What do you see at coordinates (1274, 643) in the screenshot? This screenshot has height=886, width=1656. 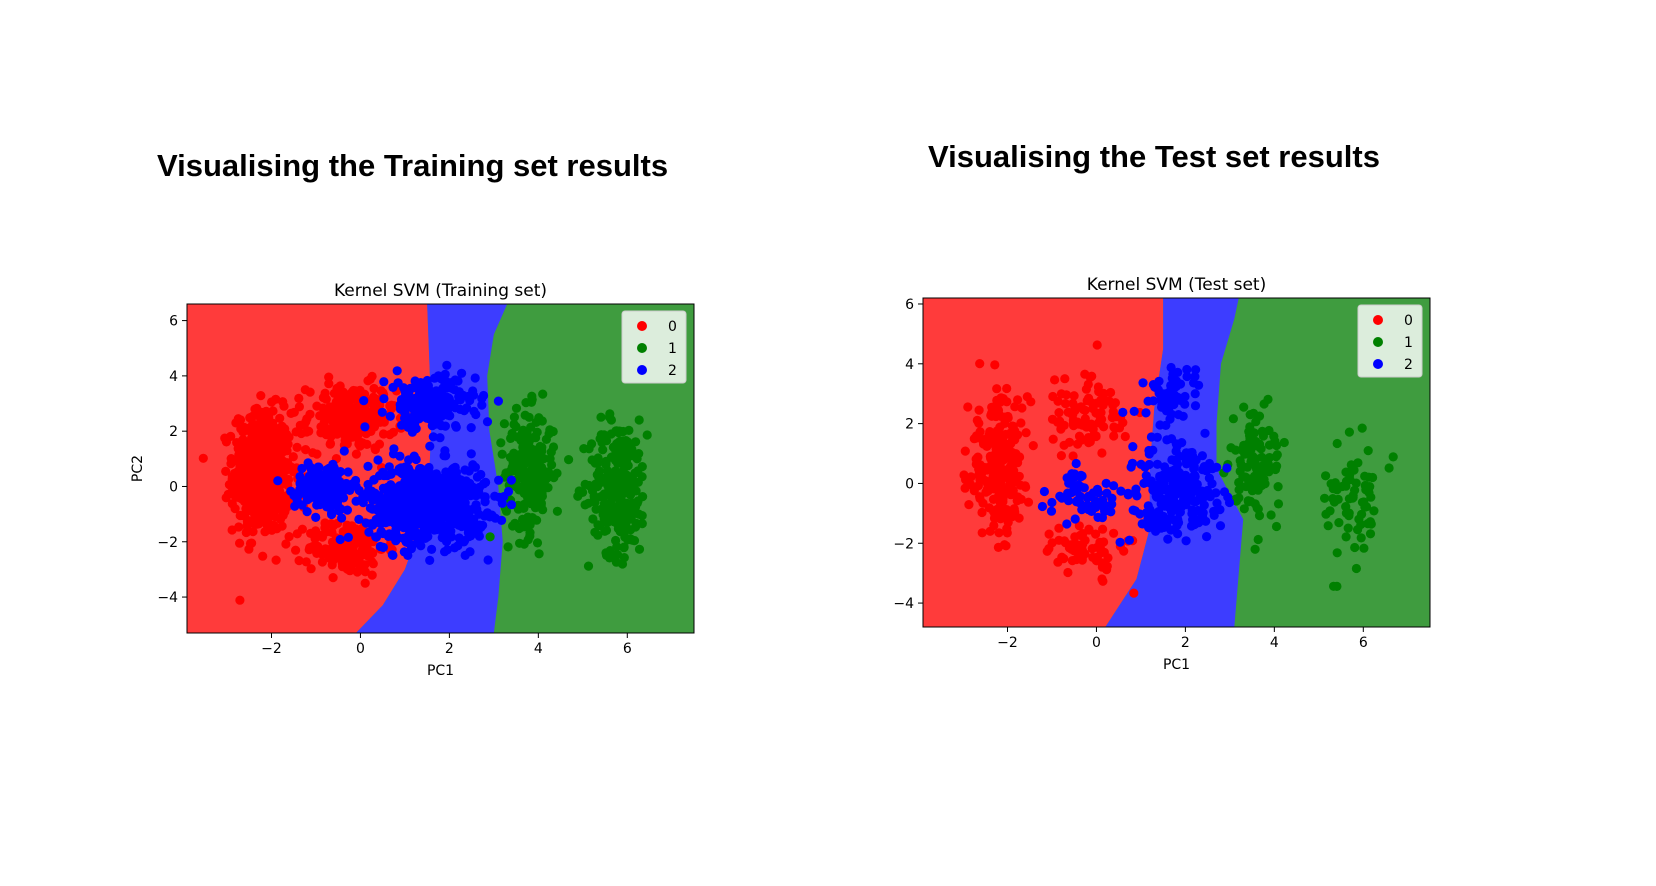 I see `x-tick-label: 4` at bounding box center [1274, 643].